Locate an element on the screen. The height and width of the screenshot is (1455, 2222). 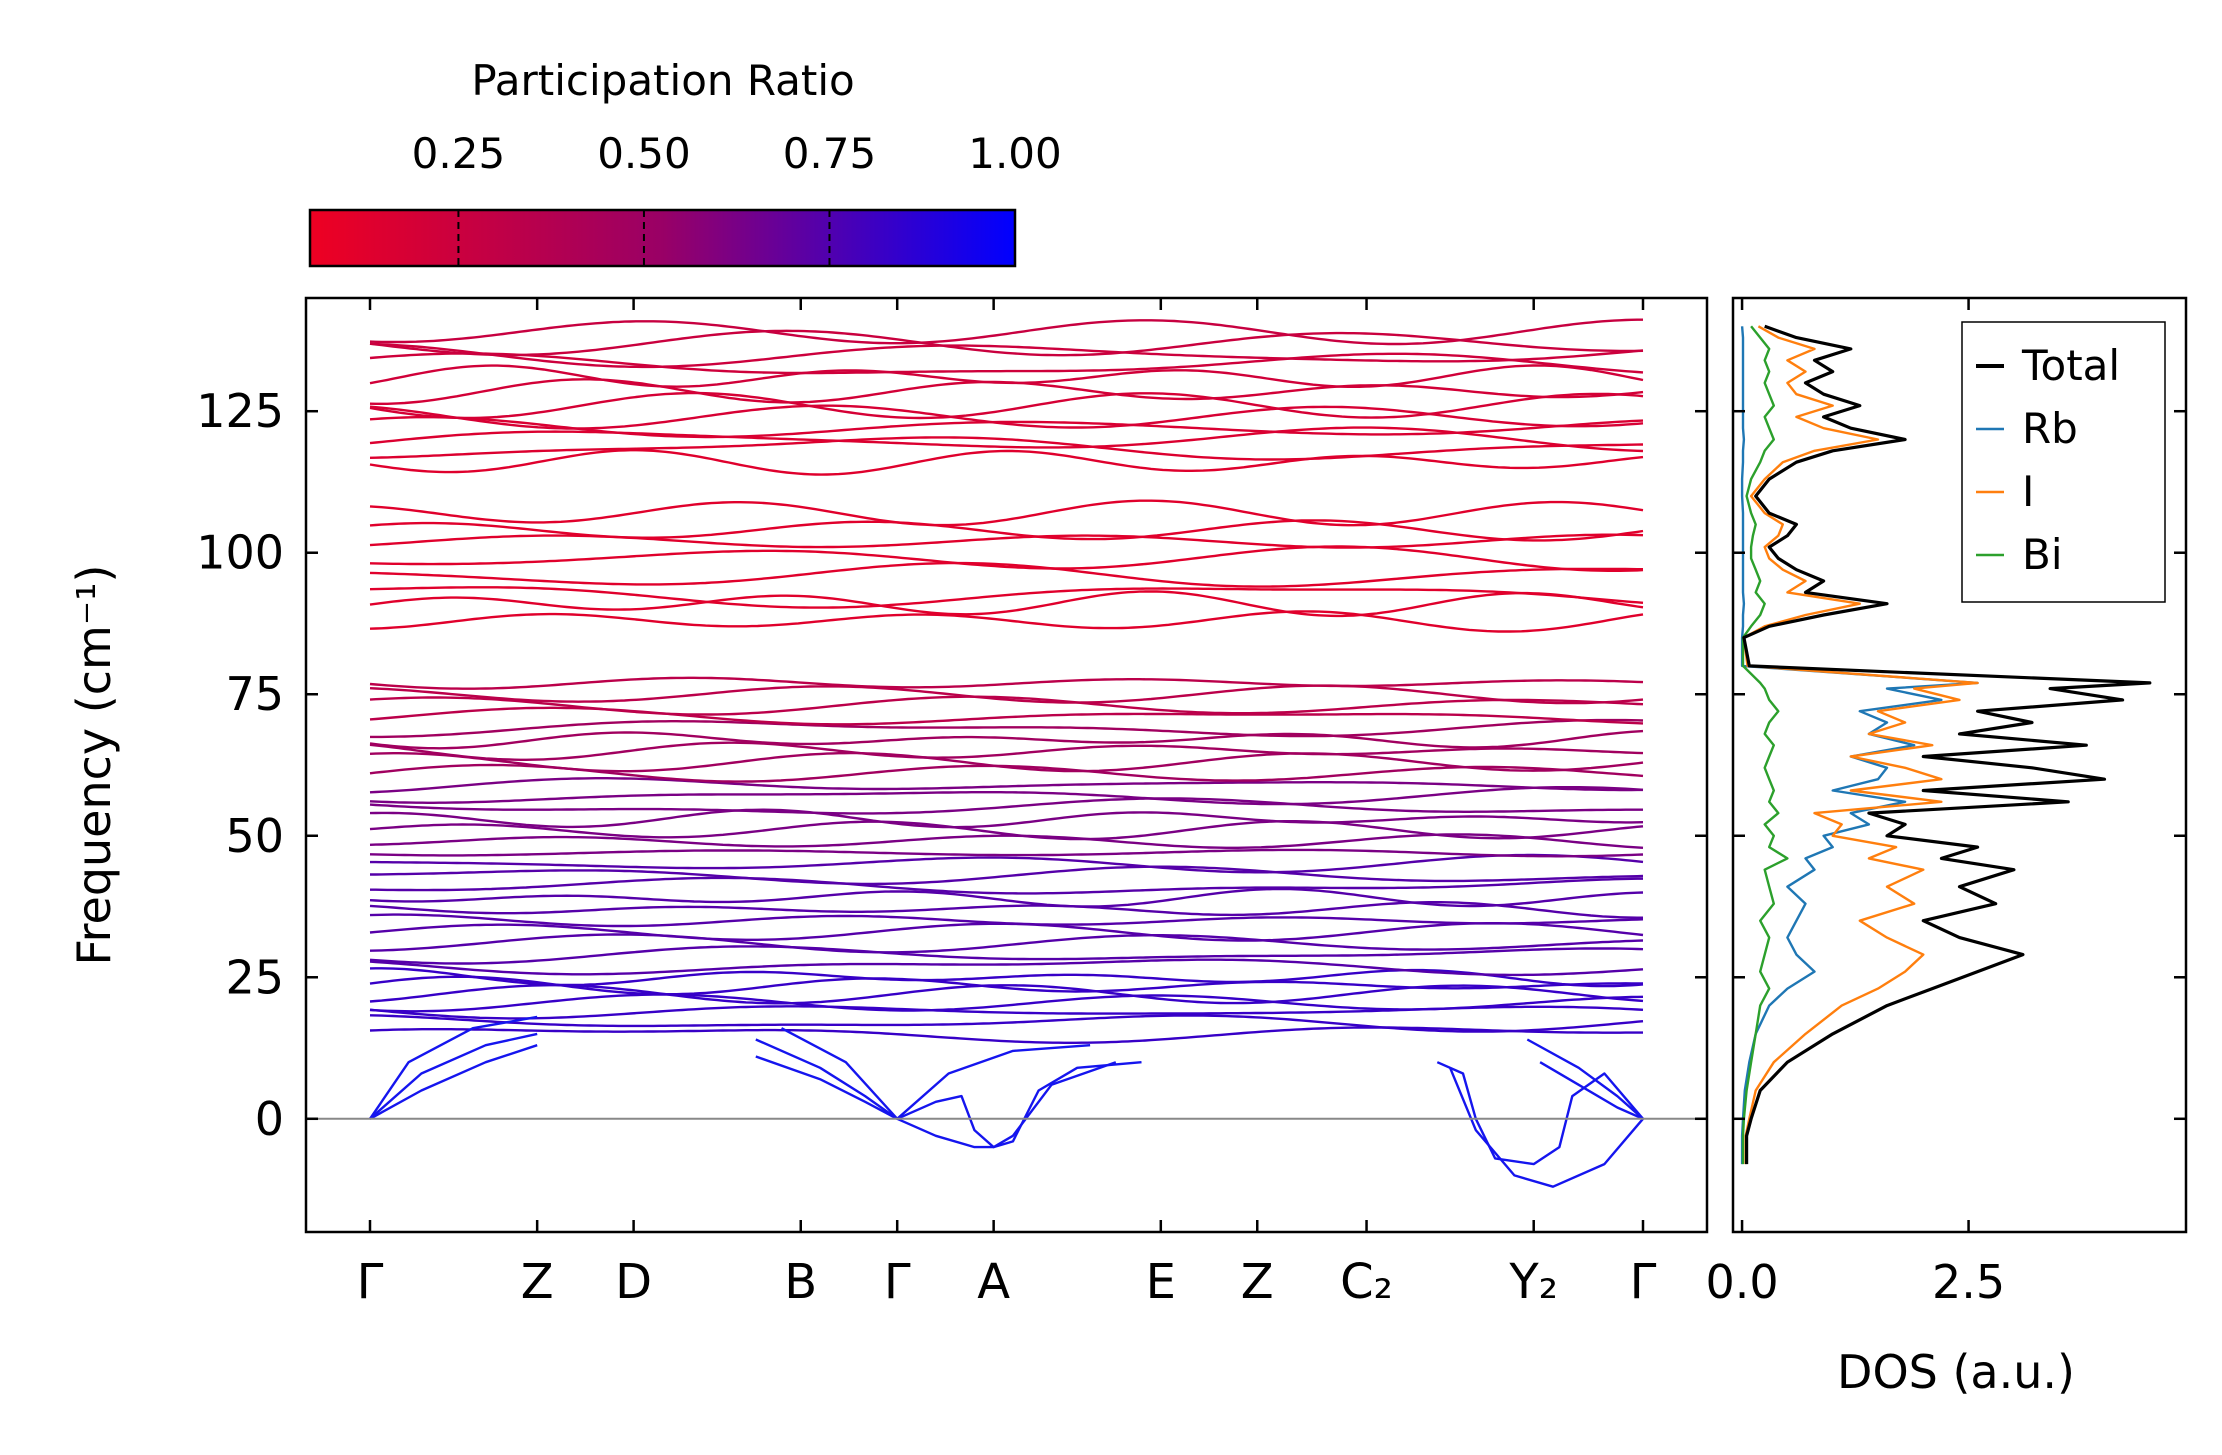
colorbar-gradient is located at coordinates (662, 238).